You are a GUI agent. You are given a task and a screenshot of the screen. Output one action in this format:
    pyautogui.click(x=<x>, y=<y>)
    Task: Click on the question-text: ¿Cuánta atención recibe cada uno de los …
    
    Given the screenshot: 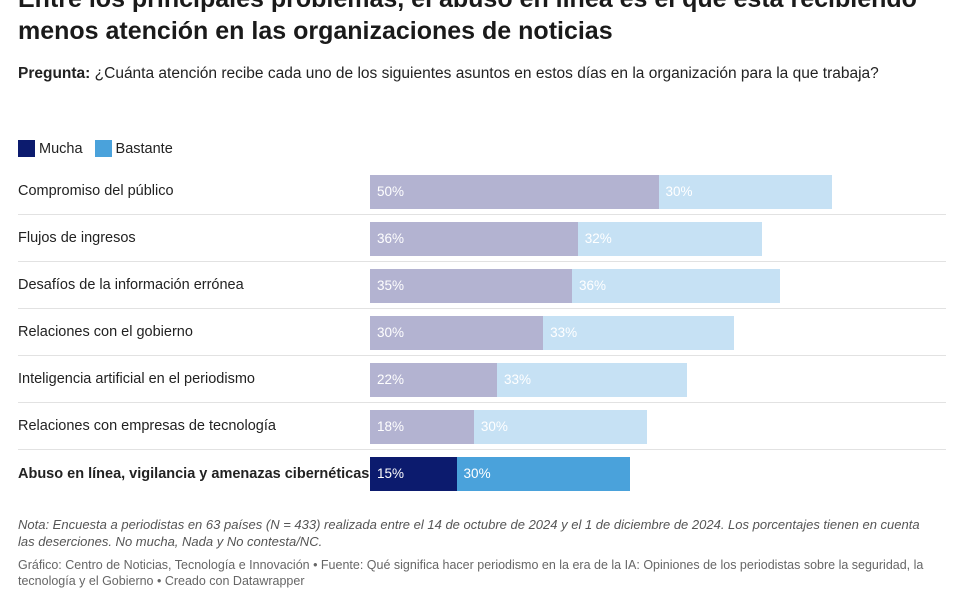 What is the action you would take?
    pyautogui.click(x=486, y=73)
    